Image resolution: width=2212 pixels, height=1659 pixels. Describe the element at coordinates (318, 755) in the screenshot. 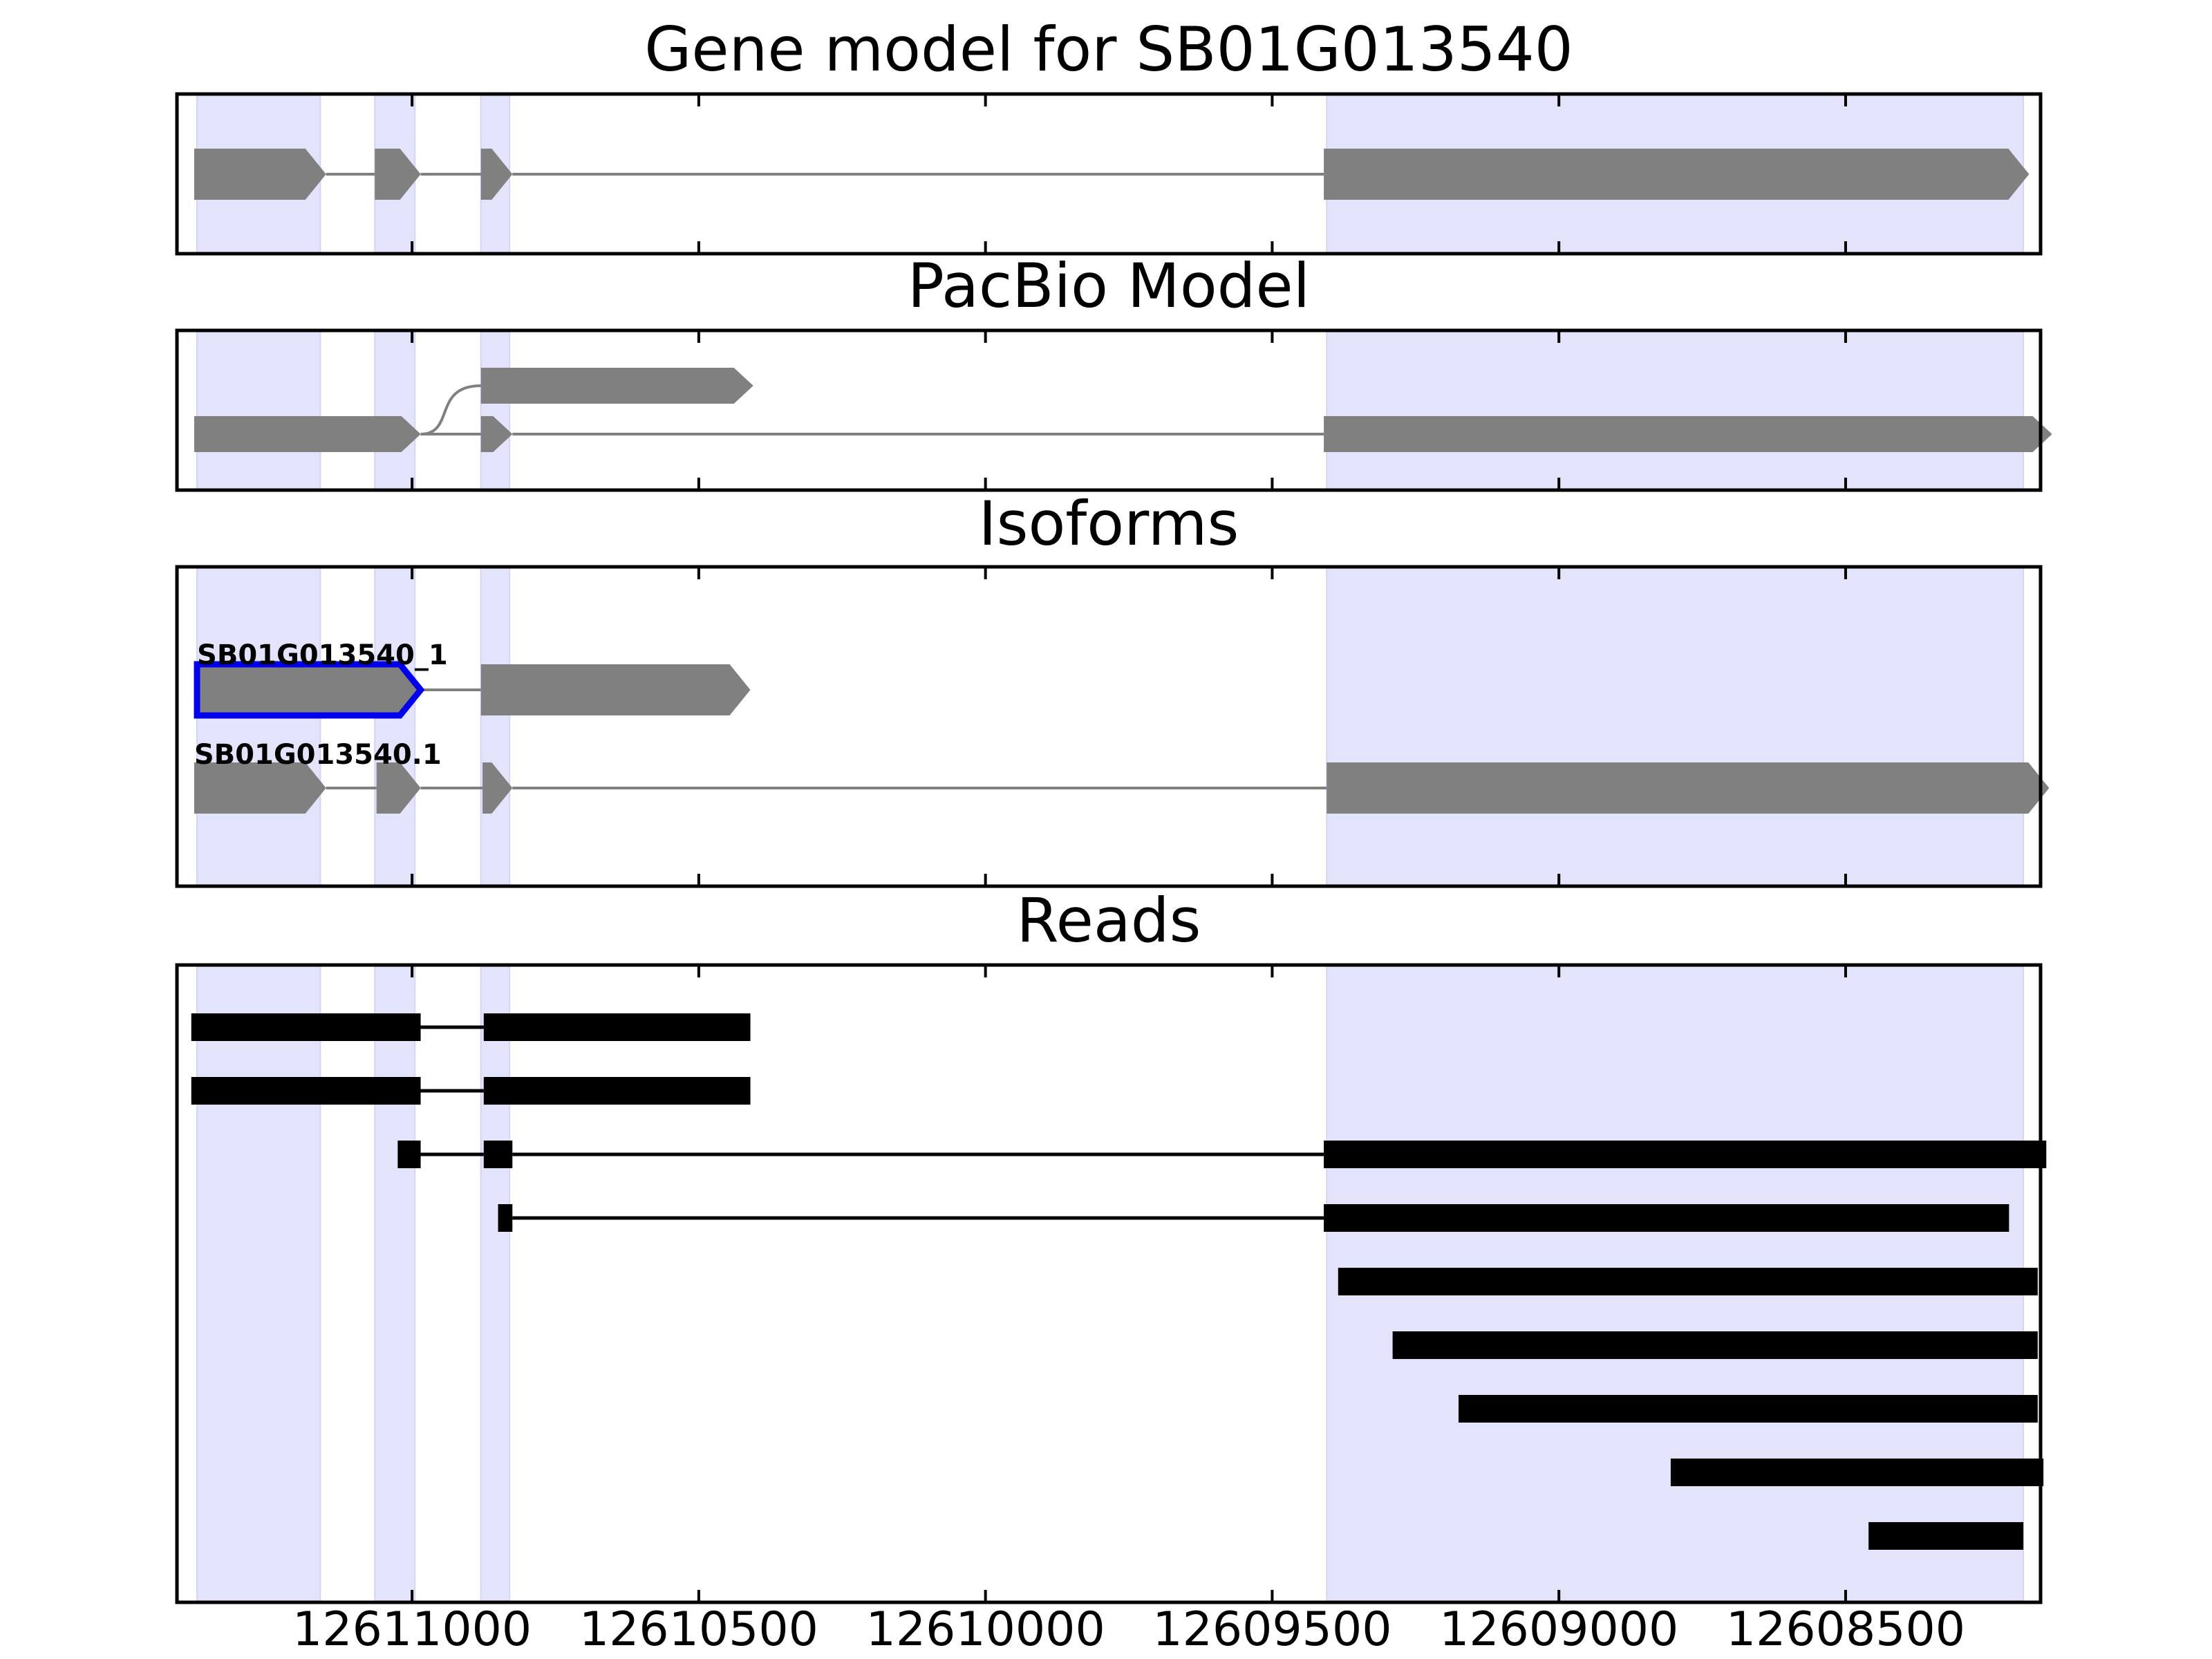

I see `isoform-label: SB01G013540.1` at that location.